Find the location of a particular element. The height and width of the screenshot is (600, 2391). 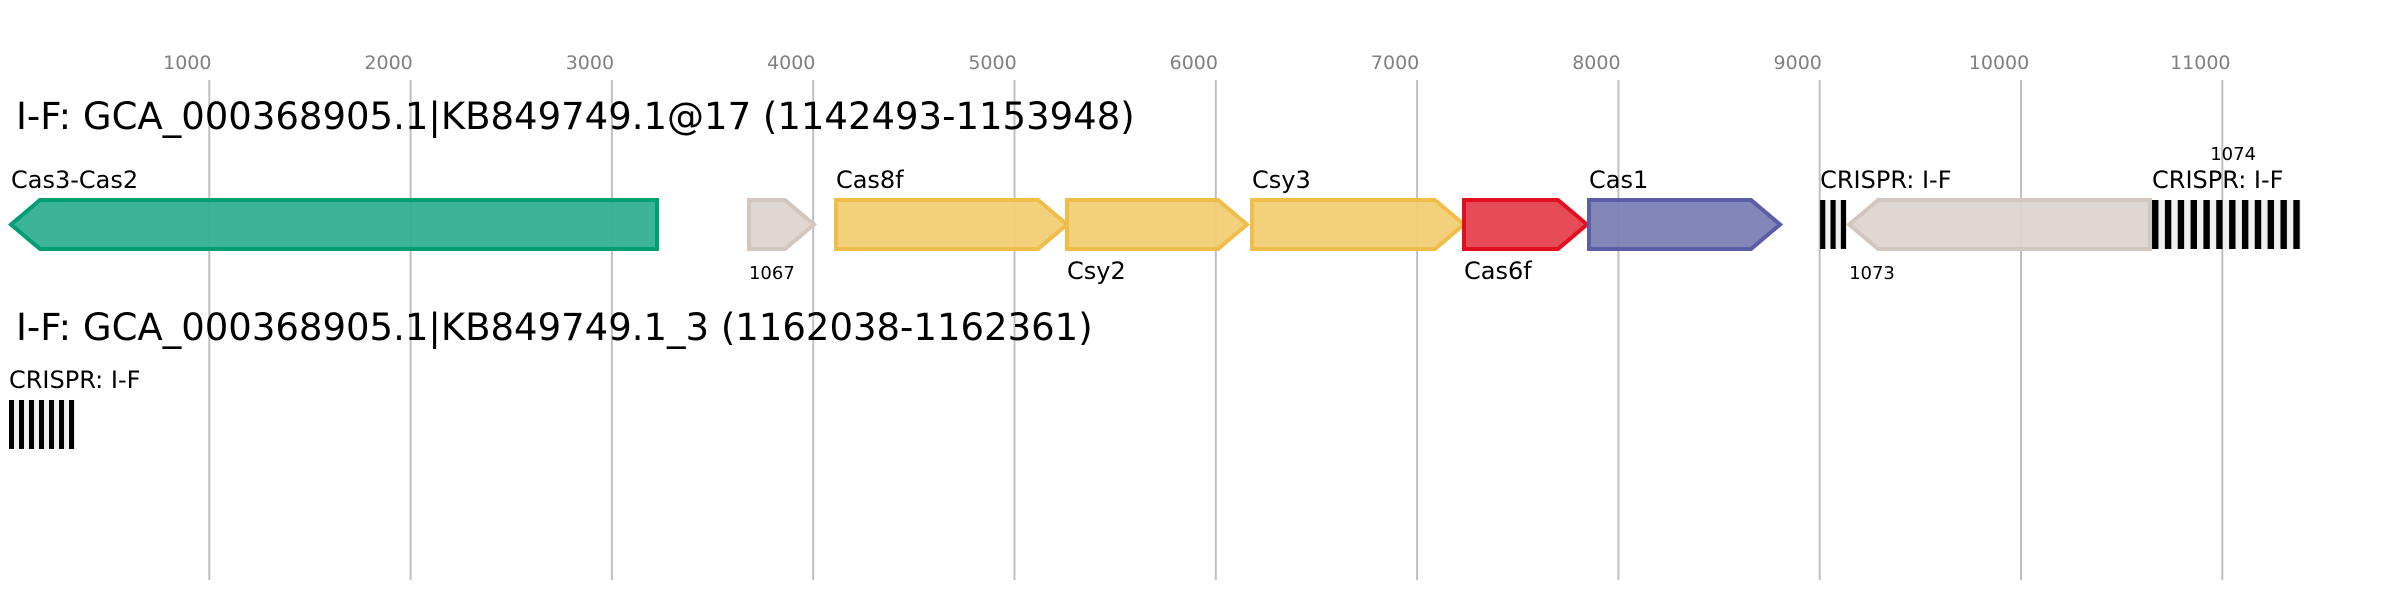

gene-arrow-cas6f is located at coordinates (1526, 224).